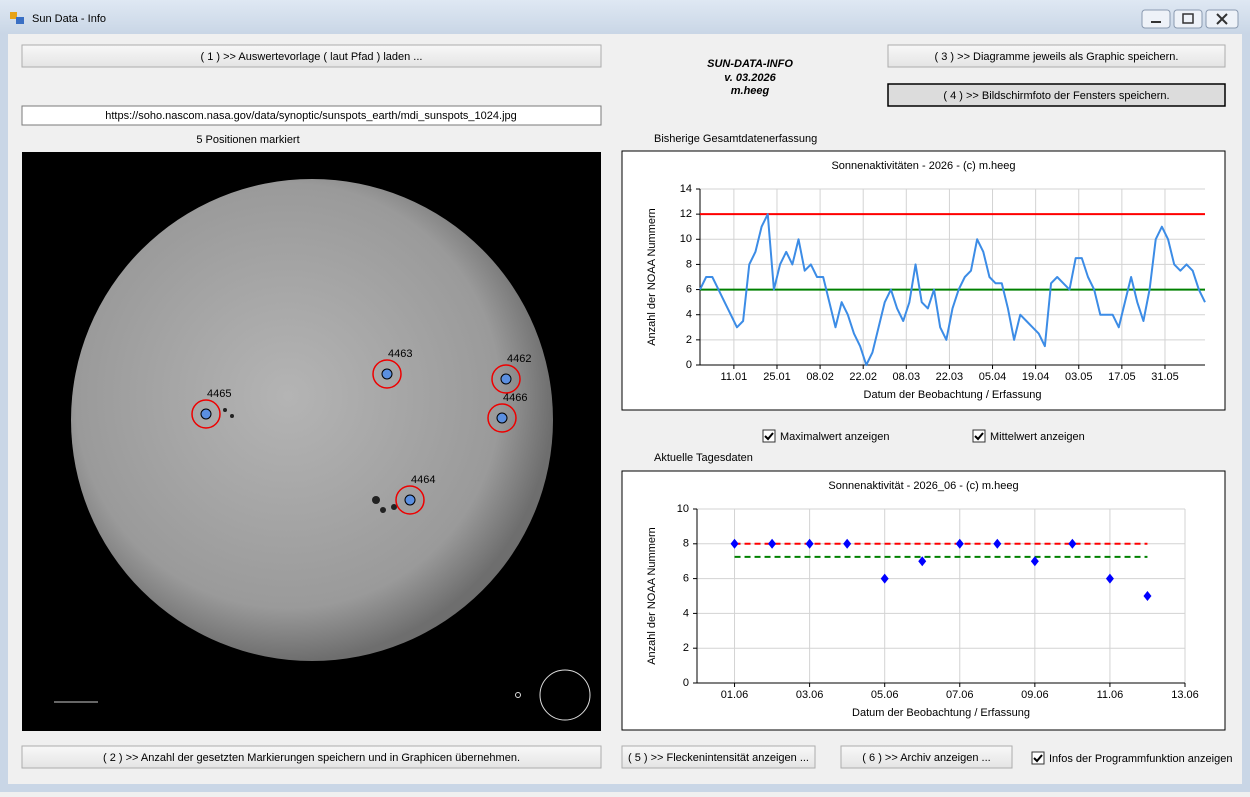  I want to click on section-label: Bisherige Gesamtdatenerfassung, so click(735, 139).